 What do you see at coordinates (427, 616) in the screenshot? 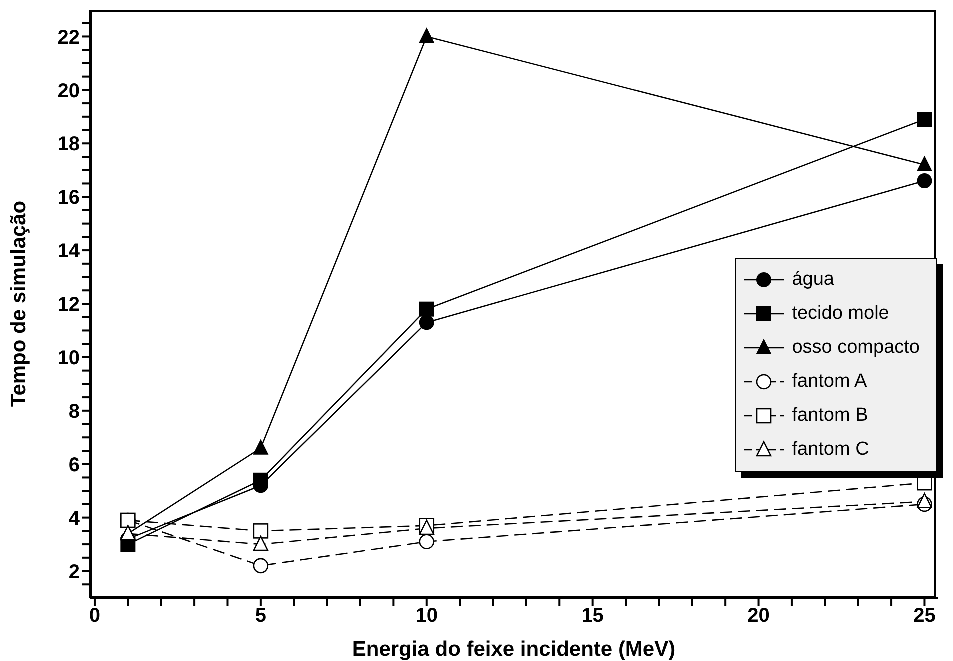
I see `x-tick-label: 10` at bounding box center [427, 616].